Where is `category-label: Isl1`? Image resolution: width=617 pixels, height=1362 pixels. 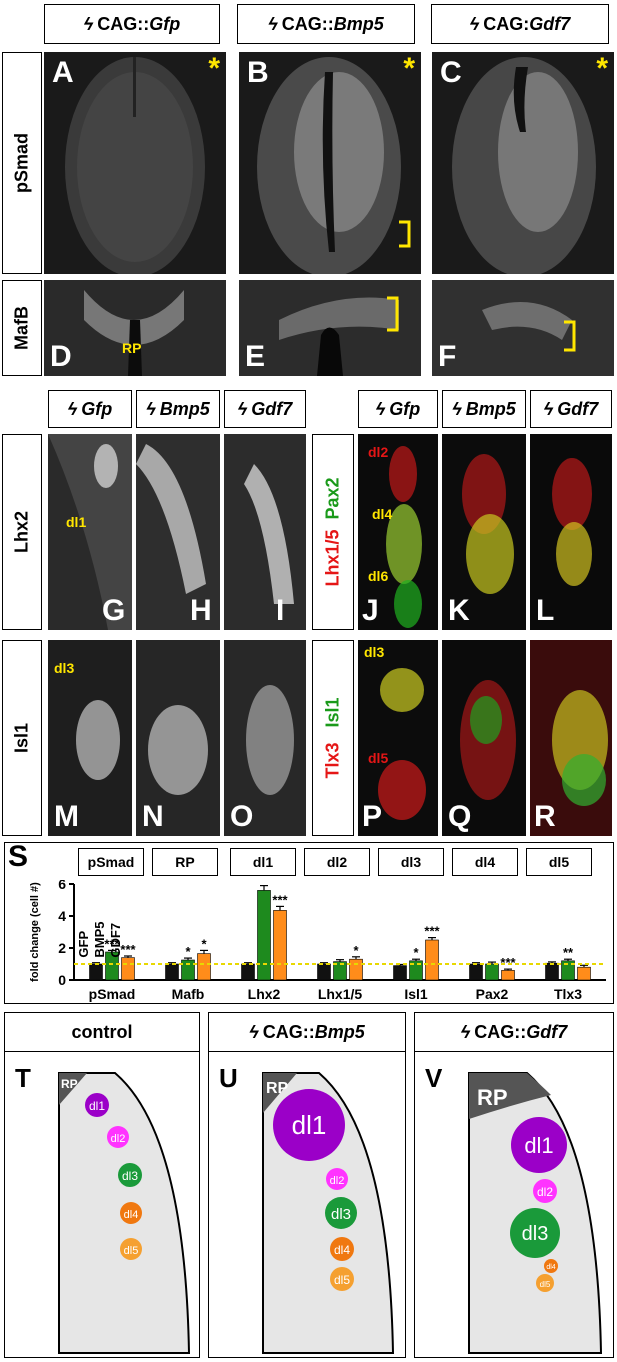
category-label: Isl1 is located at coordinates (416, 994).